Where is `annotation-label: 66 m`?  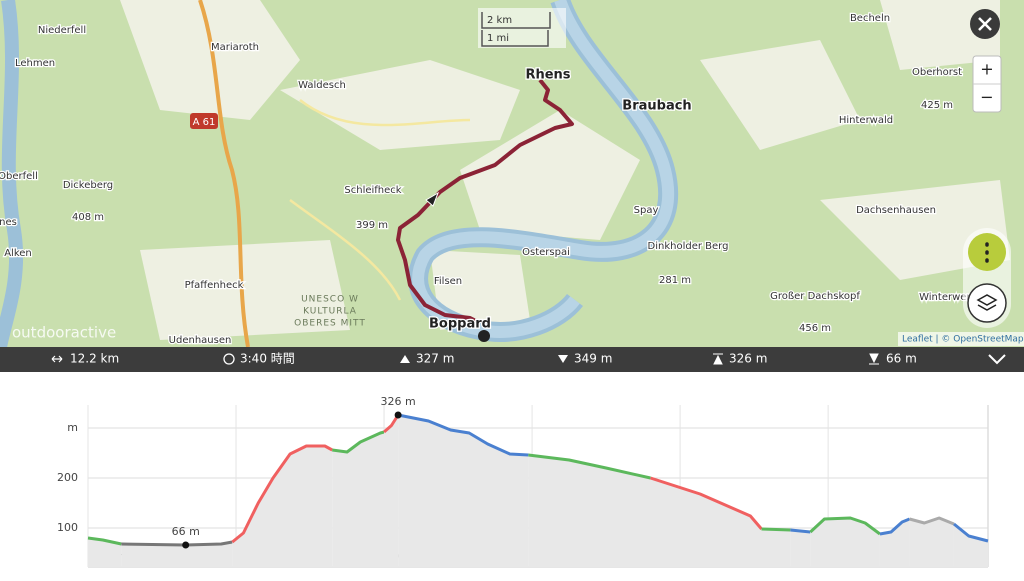
annotation-label: 66 m is located at coordinates (186, 531).